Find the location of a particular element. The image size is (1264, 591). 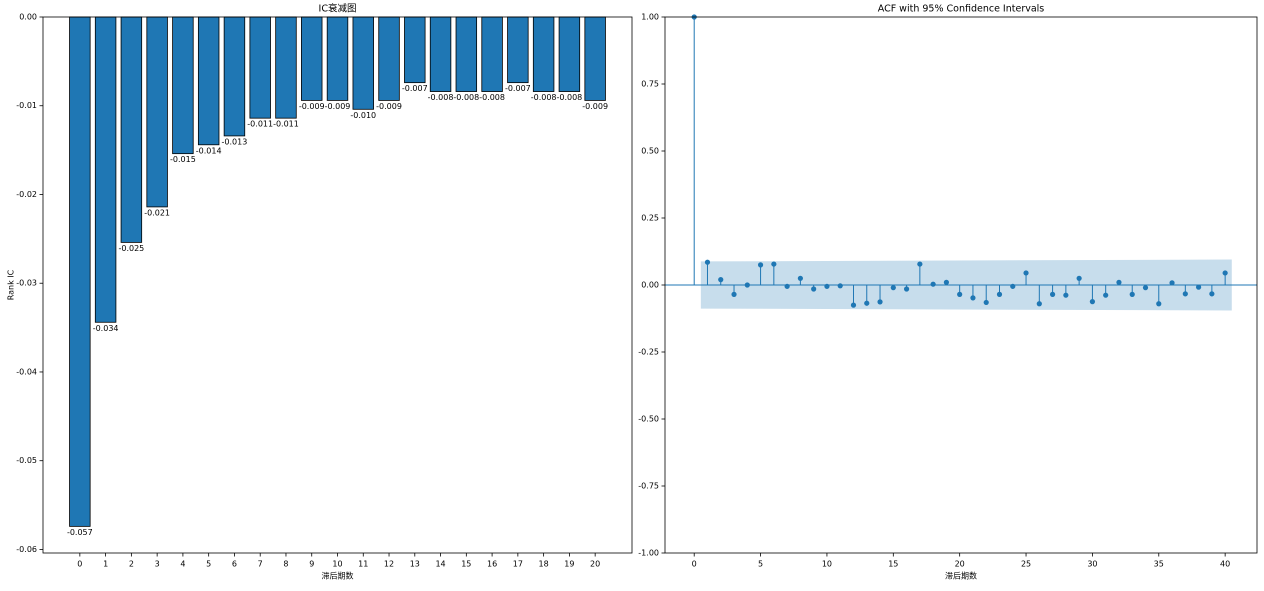

x-tick-label: 16 is located at coordinates (492, 564).